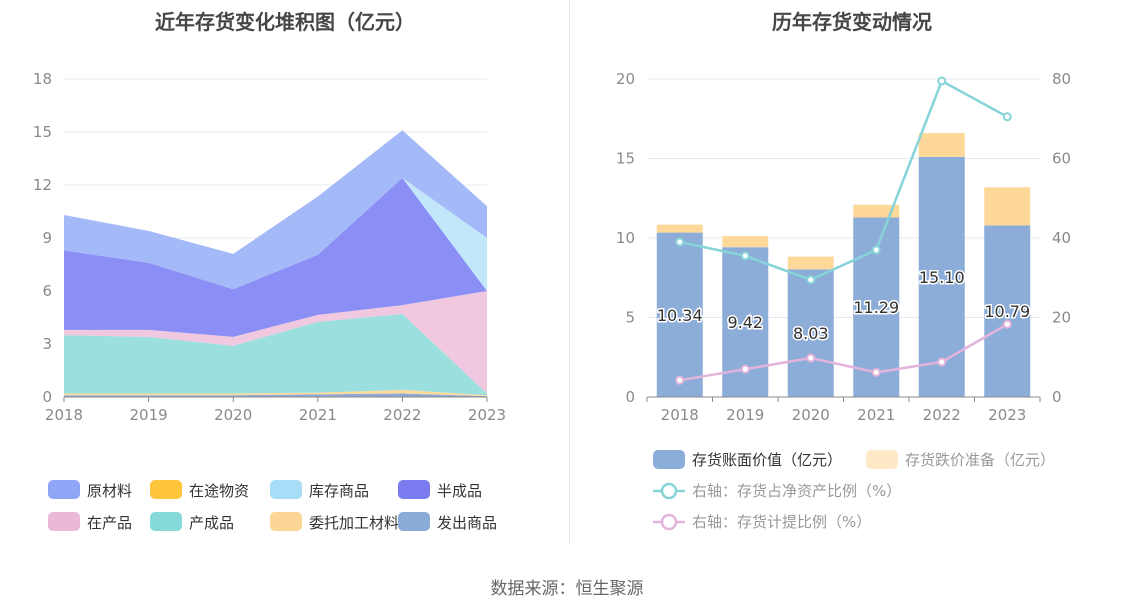 The image size is (1134, 612). What do you see at coordinates (745, 322) in the screenshot?
I see `bar-data-label: 9.42` at bounding box center [745, 322].